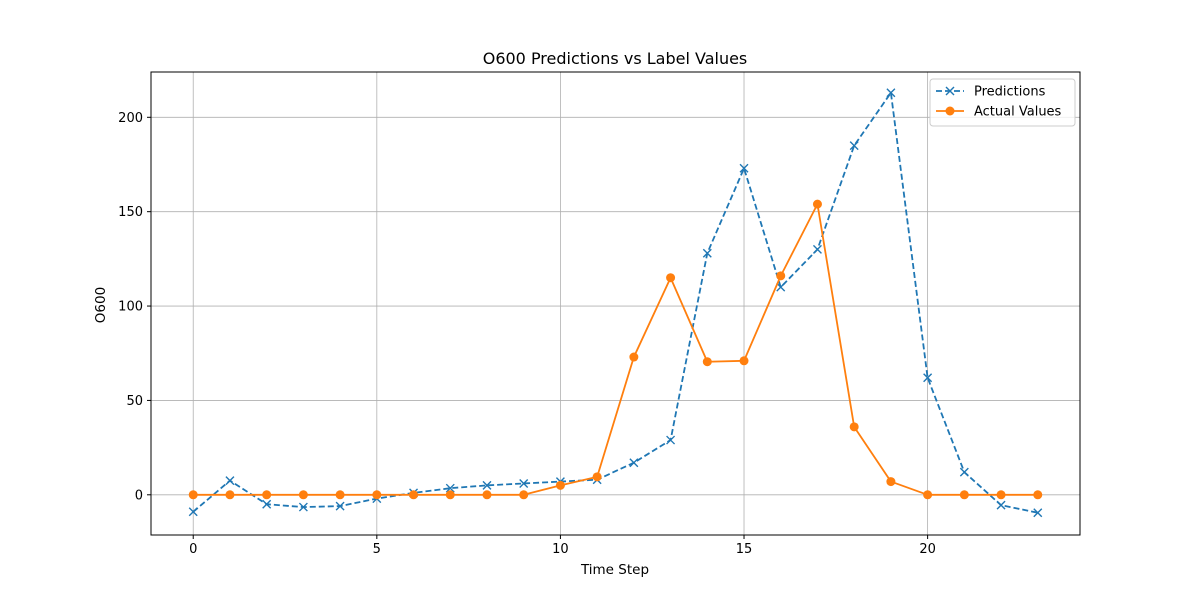 The width and height of the screenshot is (1200, 600). I want to click on legend-entry-predictions: Predictions, so click(991, 92).